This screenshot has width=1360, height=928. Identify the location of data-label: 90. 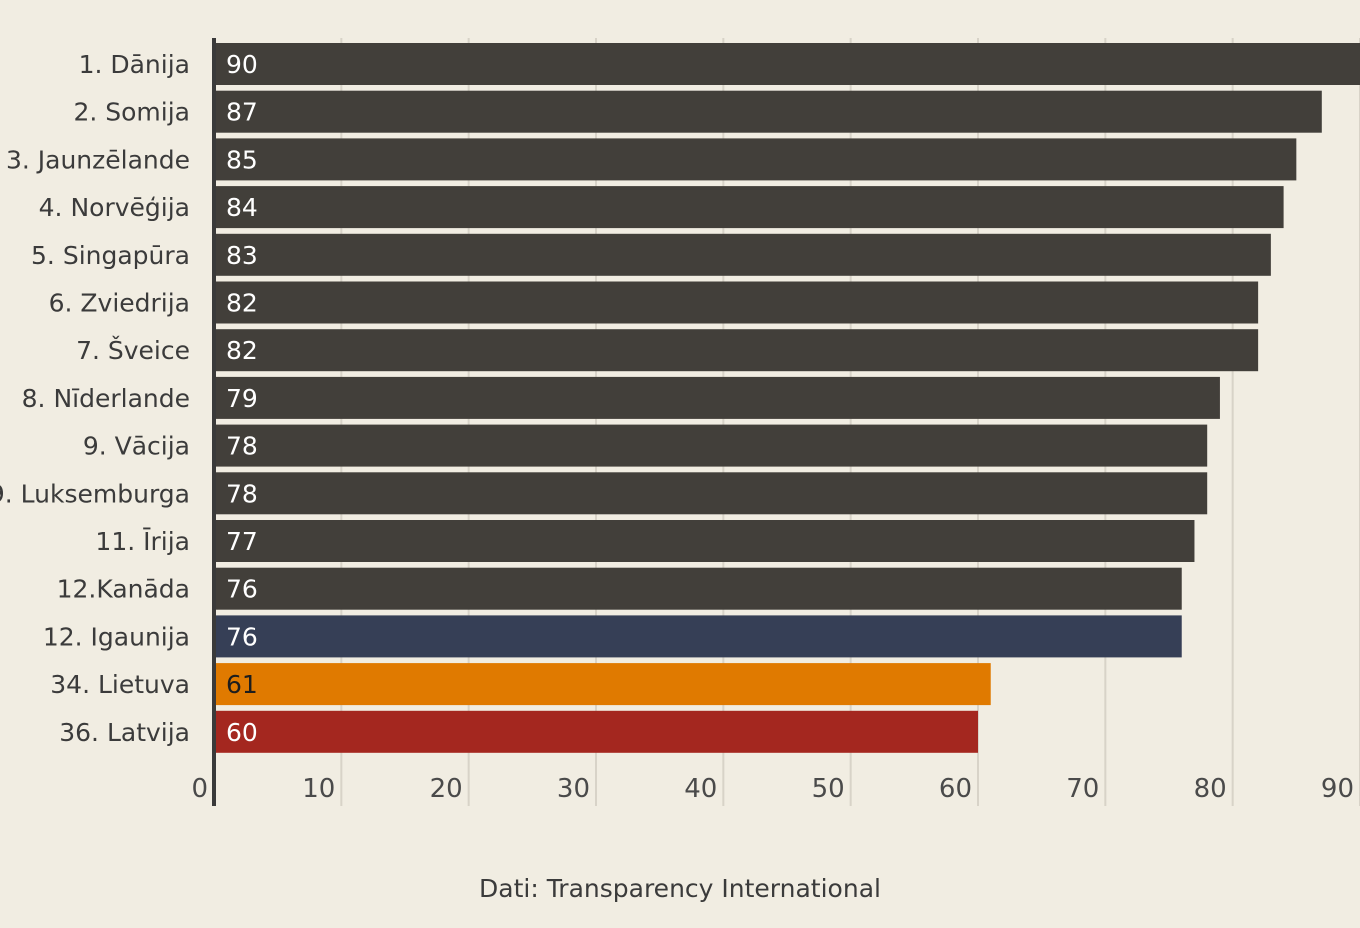
(242, 64).